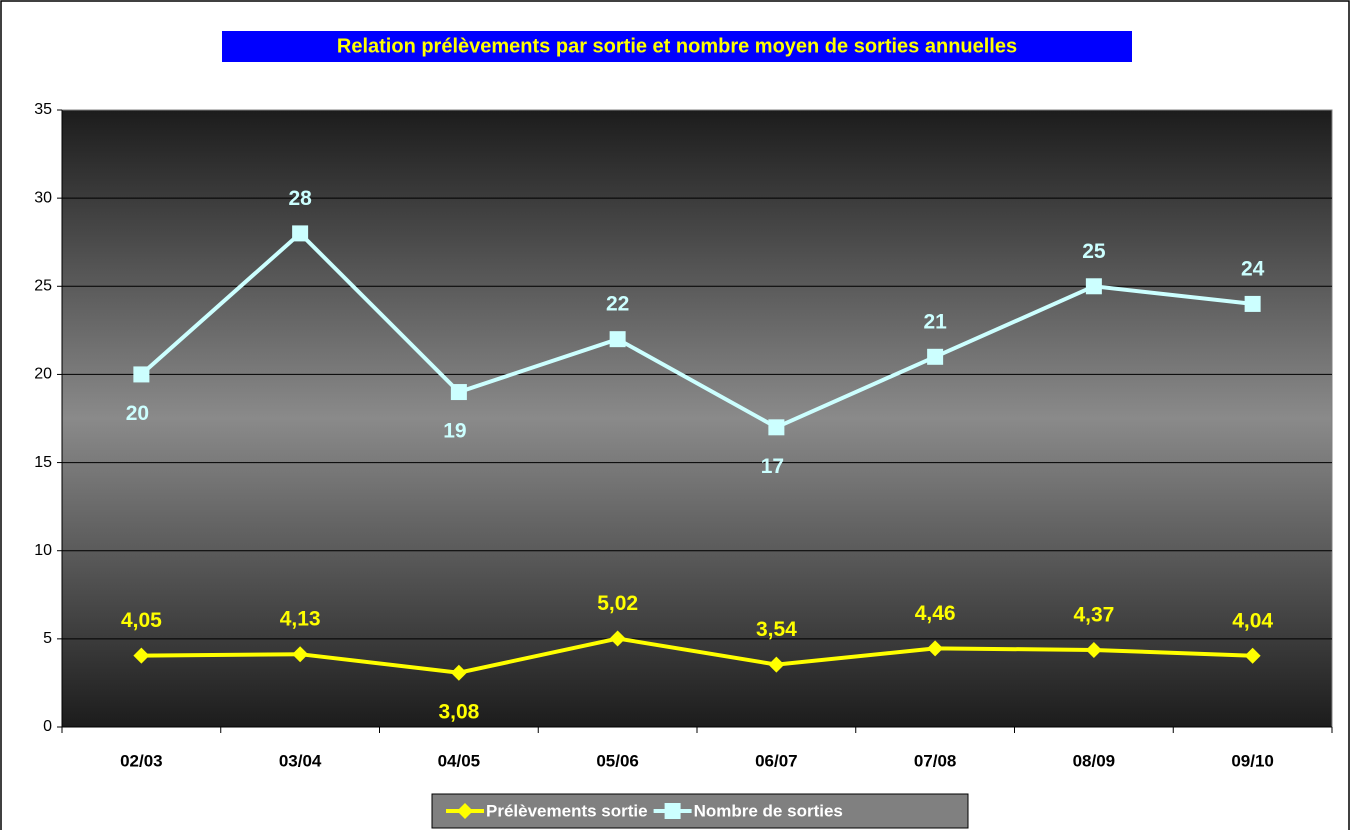 The height and width of the screenshot is (830, 1351). Describe the element at coordinates (567, 810) in the screenshot. I see `legend-label: Prélèvements sortie` at that location.